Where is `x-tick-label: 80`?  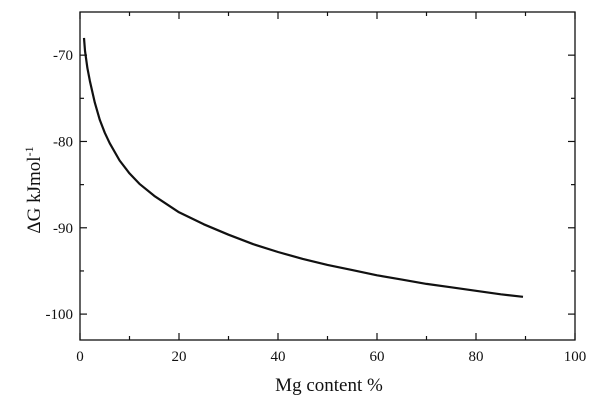 x-tick-label: 80 is located at coordinates (476, 357).